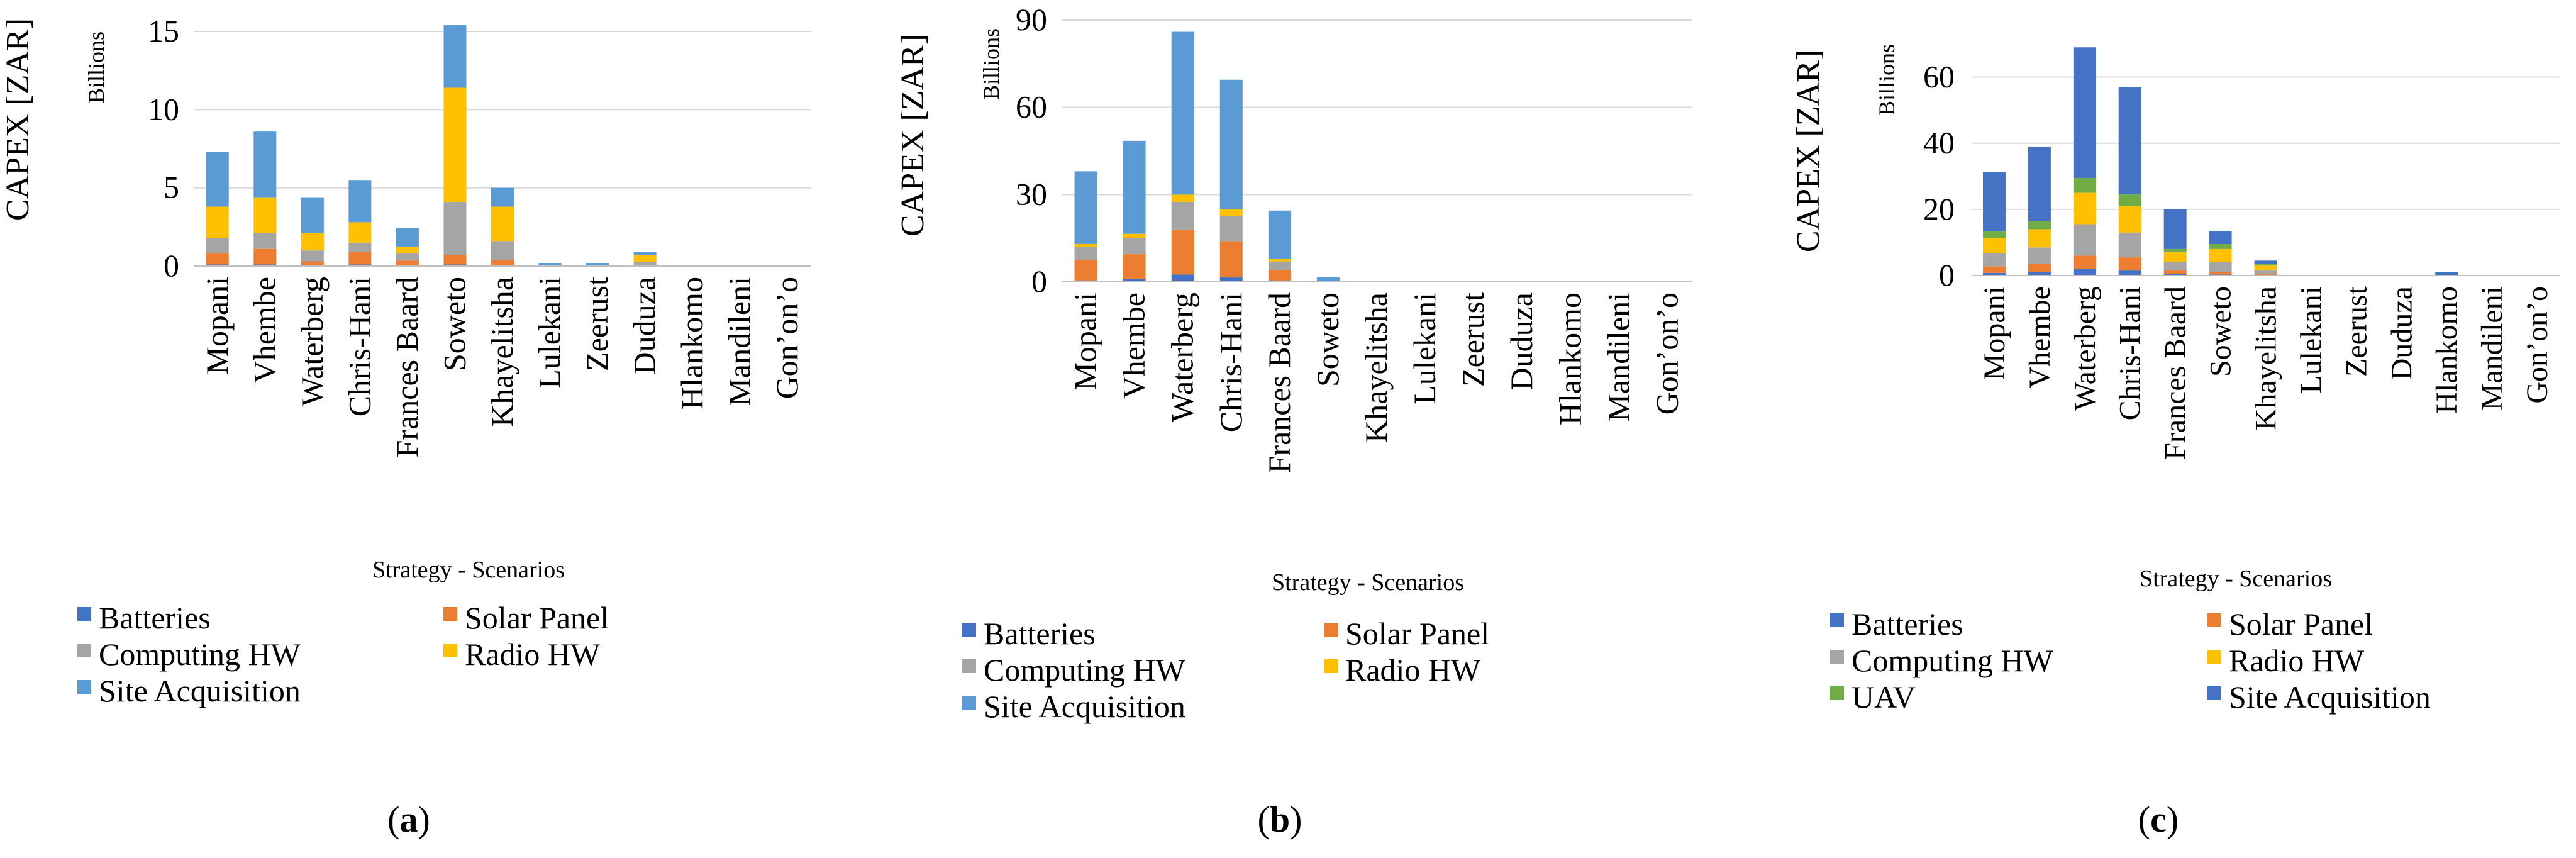 The image size is (2576, 858). What do you see at coordinates (2446, 274) in the screenshot?
I see `bar-segment-site-acquisition-hlankomo` at bounding box center [2446, 274].